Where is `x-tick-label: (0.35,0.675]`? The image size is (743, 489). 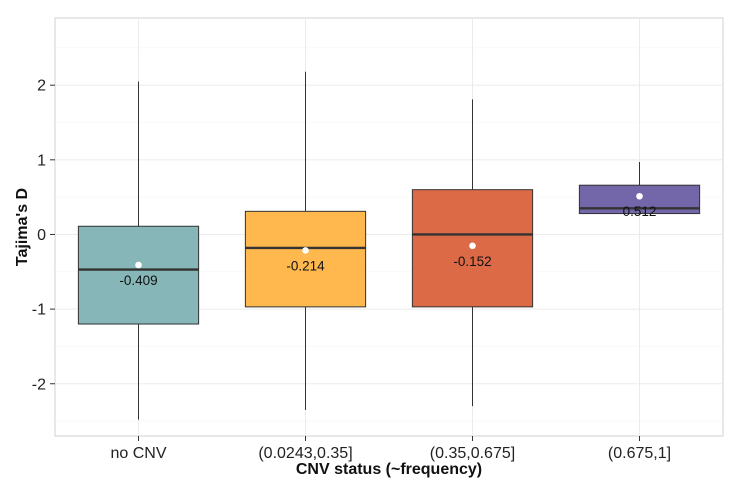 x-tick-label: (0.35,0.675] is located at coordinates (472, 453).